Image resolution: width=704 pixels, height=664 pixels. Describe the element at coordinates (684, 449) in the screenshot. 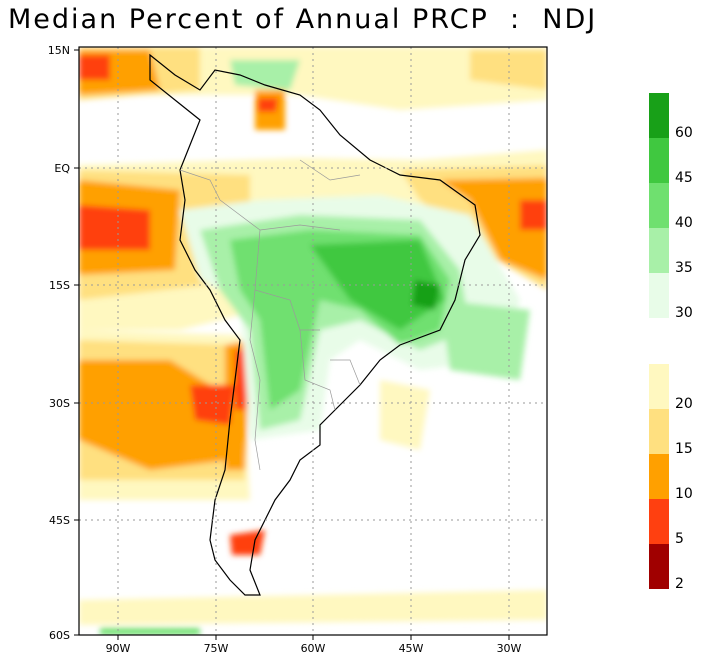

I see `colorbar-bottom-label-1: 15` at that location.